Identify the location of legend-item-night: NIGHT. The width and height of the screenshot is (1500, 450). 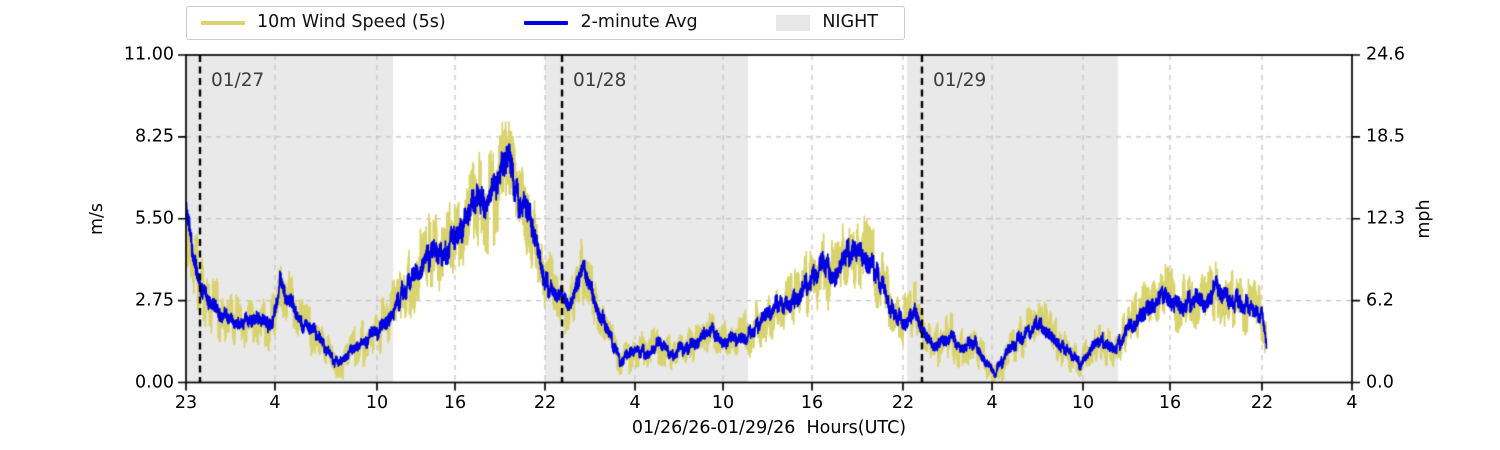
(827, 23).